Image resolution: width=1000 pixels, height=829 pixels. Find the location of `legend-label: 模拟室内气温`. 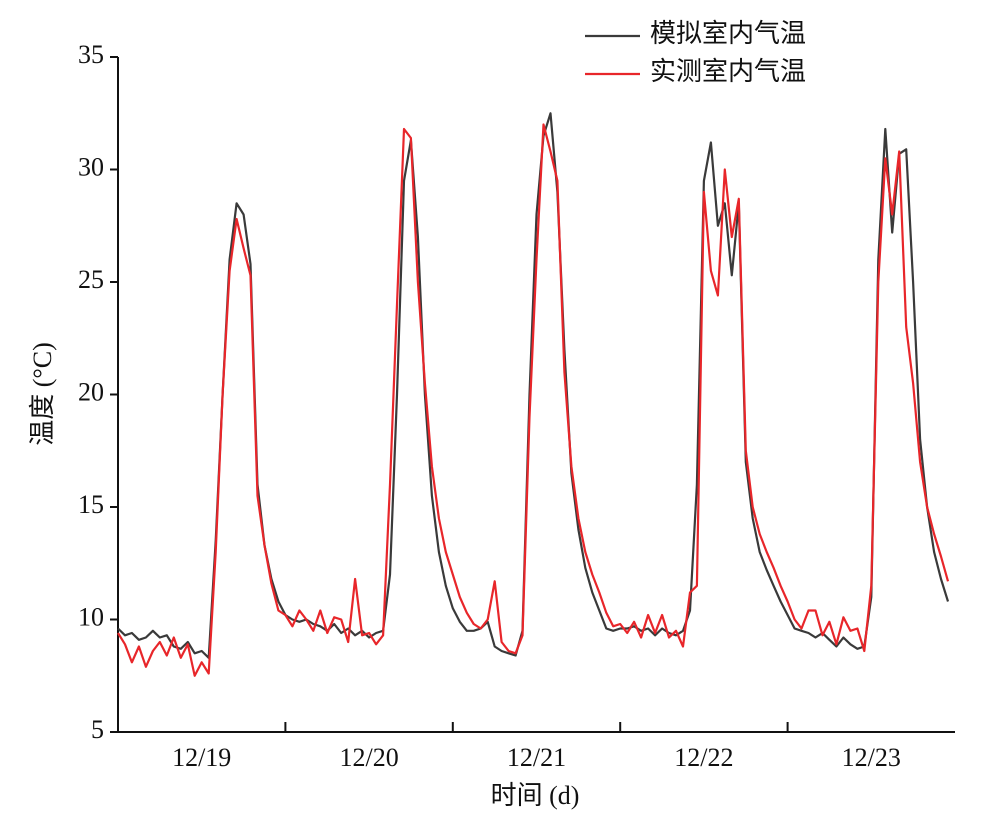

legend-label: 模拟室内气温 is located at coordinates (728, 33).